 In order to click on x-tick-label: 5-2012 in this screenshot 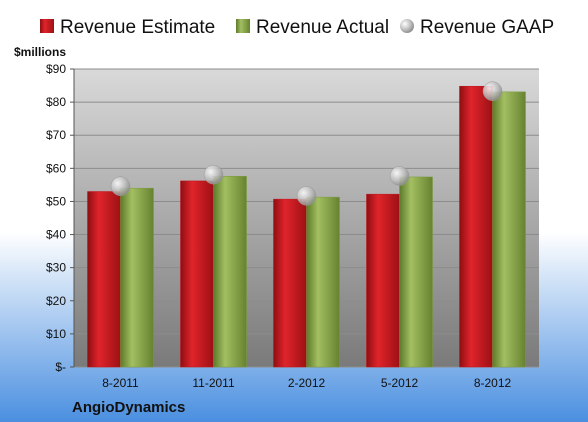, I will do `click(400, 383)`.